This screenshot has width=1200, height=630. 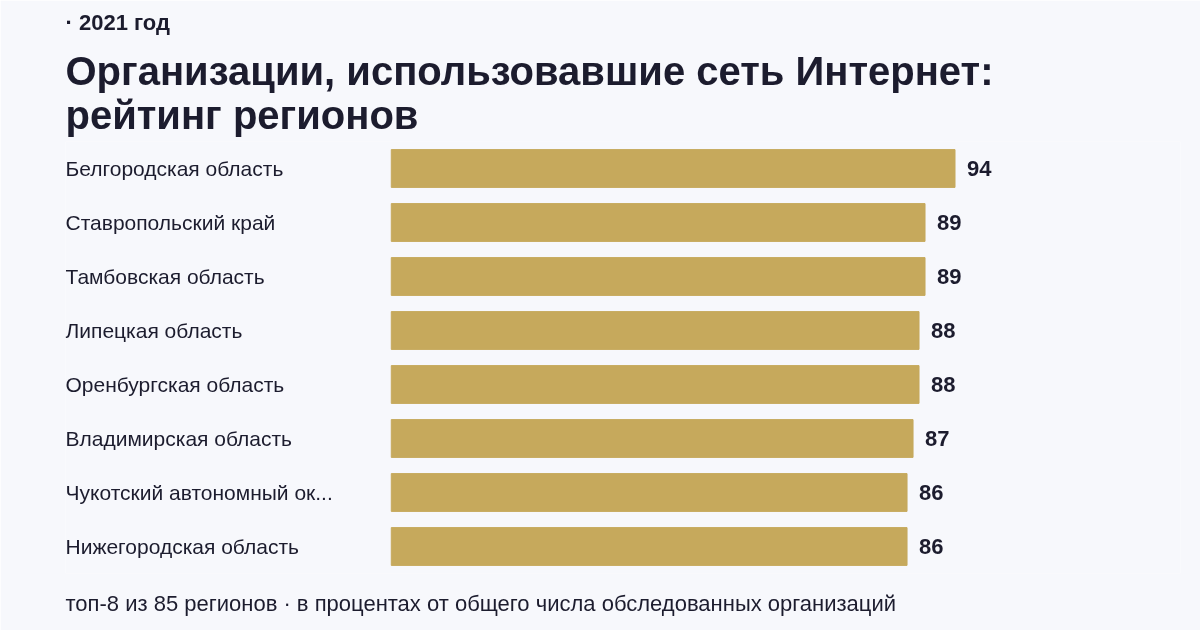 What do you see at coordinates (118, 22) in the screenshot?
I see `text: · 2021 год` at bounding box center [118, 22].